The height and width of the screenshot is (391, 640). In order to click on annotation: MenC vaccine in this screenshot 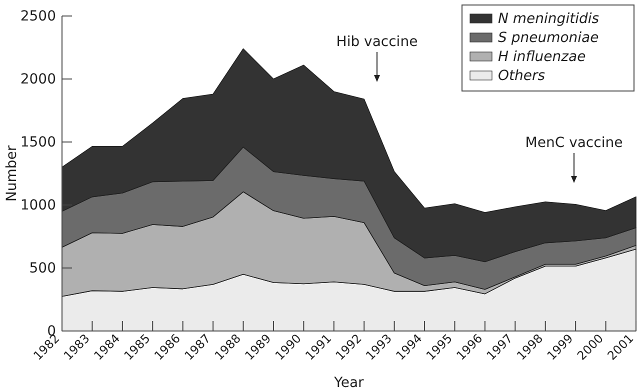, I will do `click(574, 143)`.